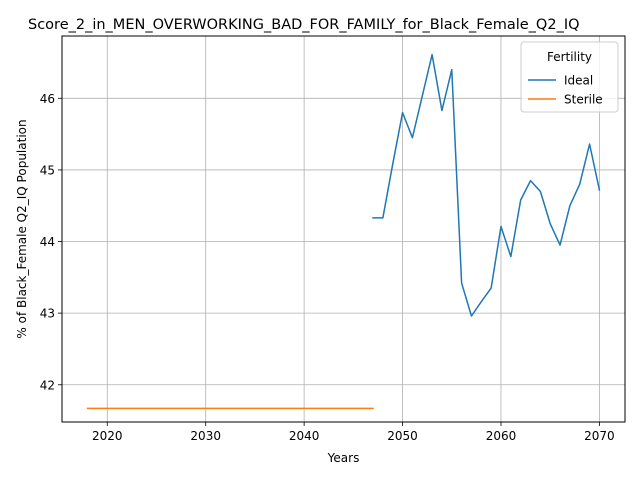  I want to click on legend-box, so click(569, 77).